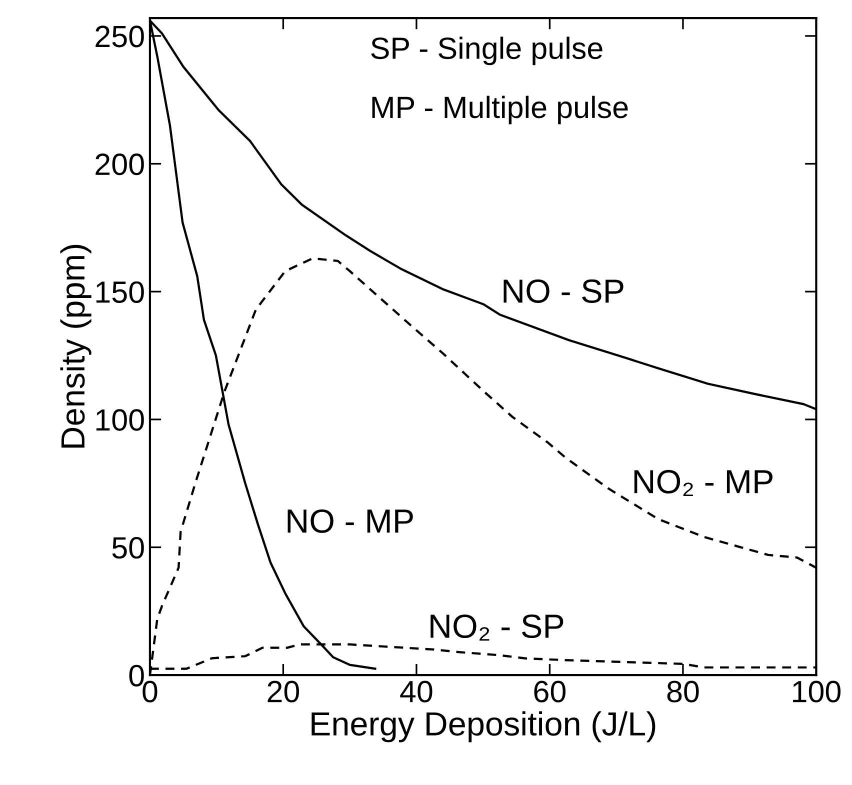 This screenshot has height=785, width=852. Describe the element at coordinates (564, 291) in the screenshot. I see `series-label: NO - SP` at that location.